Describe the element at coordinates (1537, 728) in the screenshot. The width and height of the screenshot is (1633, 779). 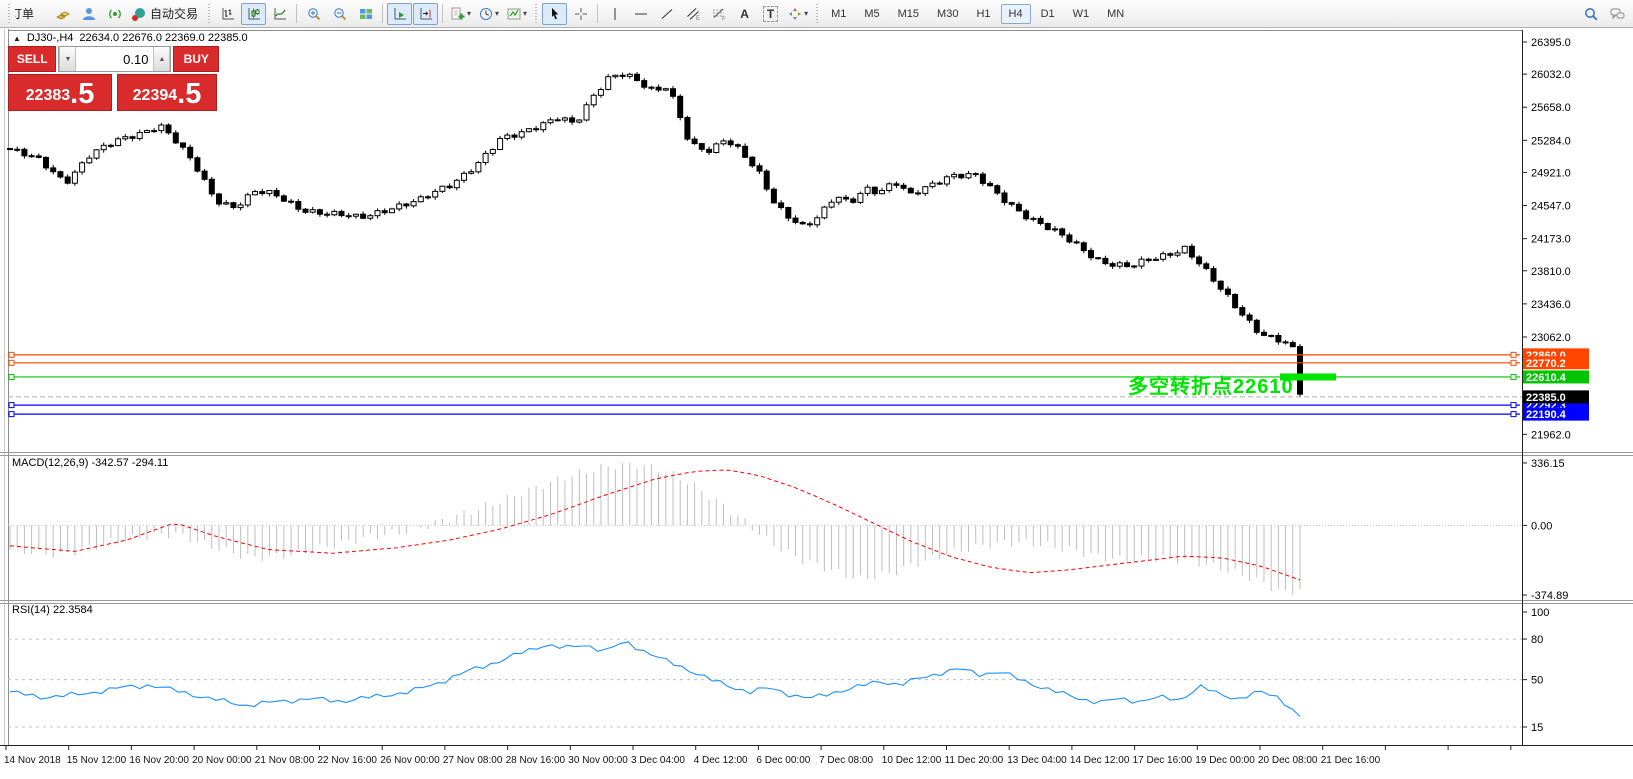
I see `rsi-tick-label: 15` at that location.